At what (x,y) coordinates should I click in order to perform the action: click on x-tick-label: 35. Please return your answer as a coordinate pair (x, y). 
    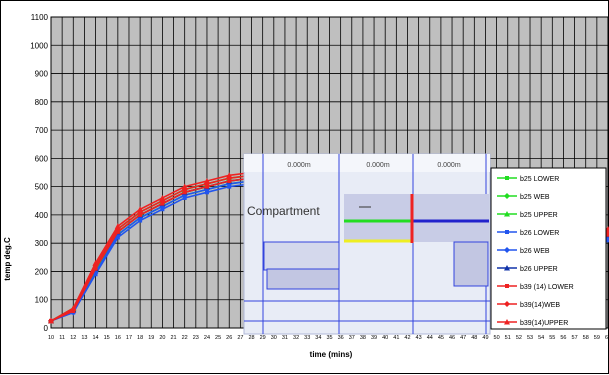
    Looking at the image, I should click on (329, 338).